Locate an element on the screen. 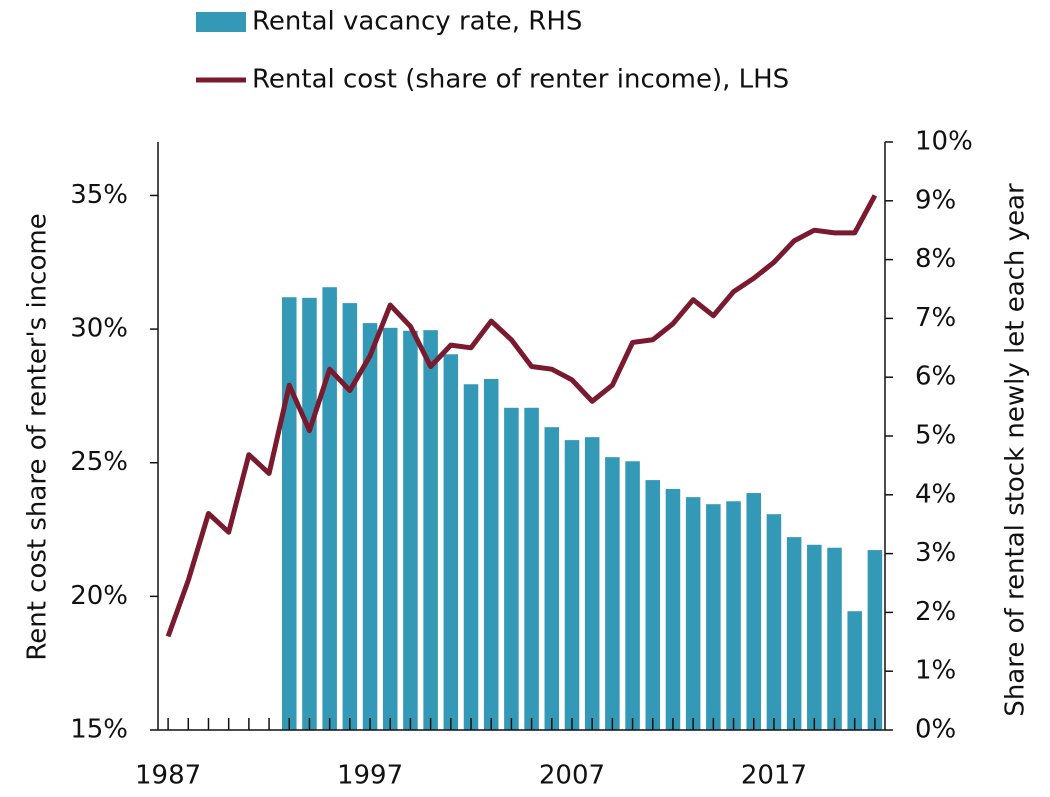 The width and height of the screenshot is (1050, 797). x-tick-label: 2017 is located at coordinates (774, 776).